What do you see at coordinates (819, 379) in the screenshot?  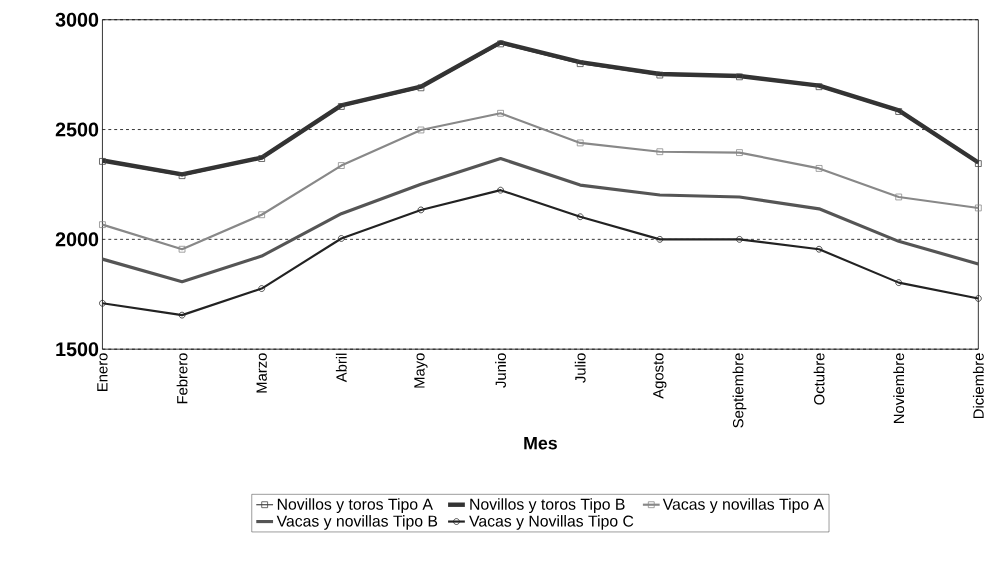 I see `x-tick-label: Octubre` at bounding box center [819, 379].